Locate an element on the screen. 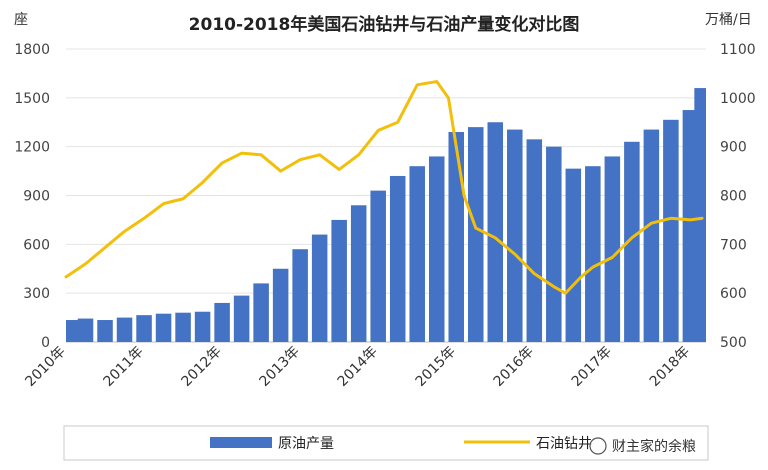 The width and height of the screenshot is (768, 470). left-tick-label: 600 is located at coordinates (36, 245).